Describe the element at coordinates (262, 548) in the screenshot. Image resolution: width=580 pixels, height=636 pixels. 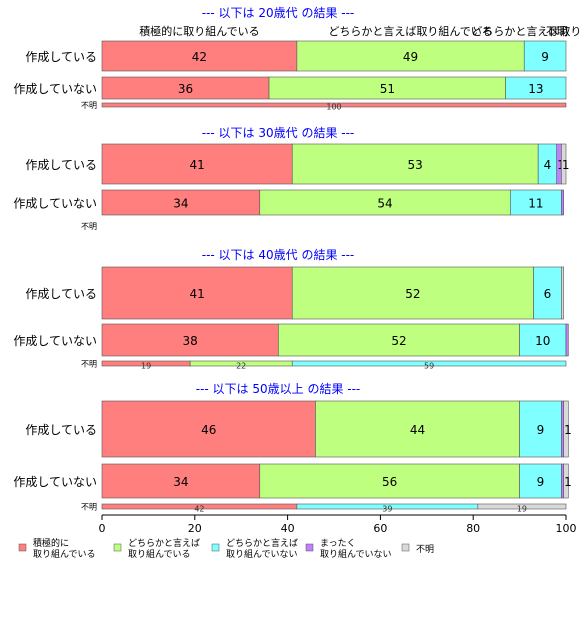
I see `legend-label: どちらかと言えば取り組んでいない` at that location.